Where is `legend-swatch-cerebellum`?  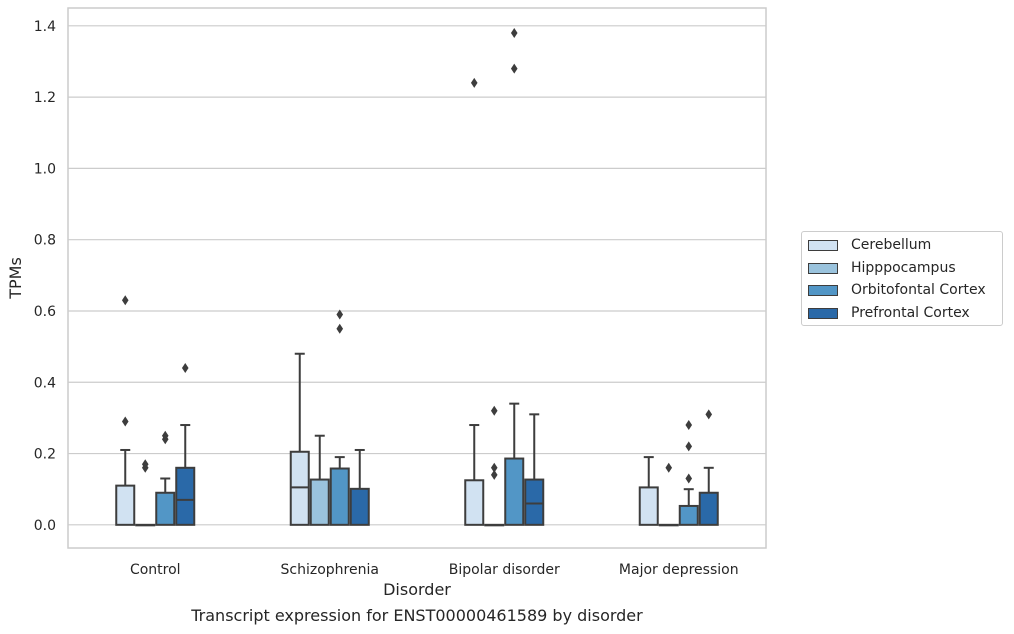
legend-swatch-cerebellum is located at coordinates (823, 245).